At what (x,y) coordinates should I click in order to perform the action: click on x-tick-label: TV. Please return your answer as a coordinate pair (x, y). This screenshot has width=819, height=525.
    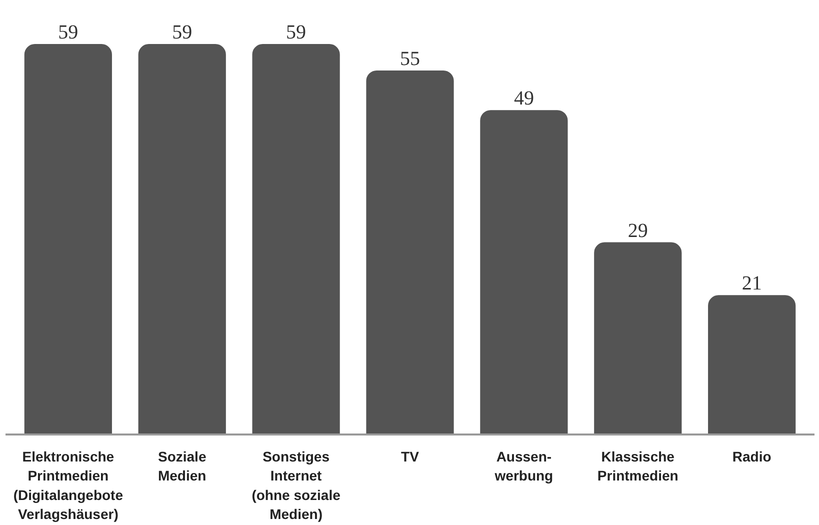
    Looking at the image, I should click on (410, 456).